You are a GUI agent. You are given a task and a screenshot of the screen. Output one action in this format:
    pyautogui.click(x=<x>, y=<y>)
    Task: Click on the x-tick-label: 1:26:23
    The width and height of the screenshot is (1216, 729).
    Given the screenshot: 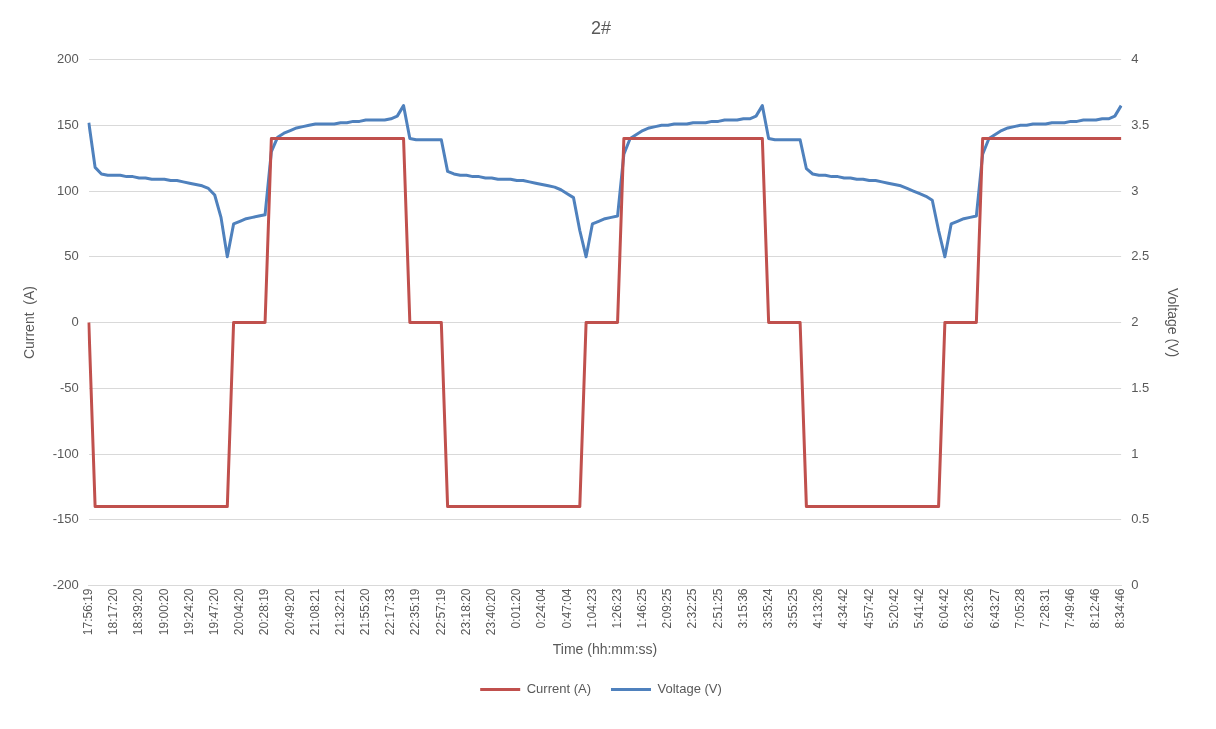 What is the action you would take?
    pyautogui.click(x=616, y=608)
    